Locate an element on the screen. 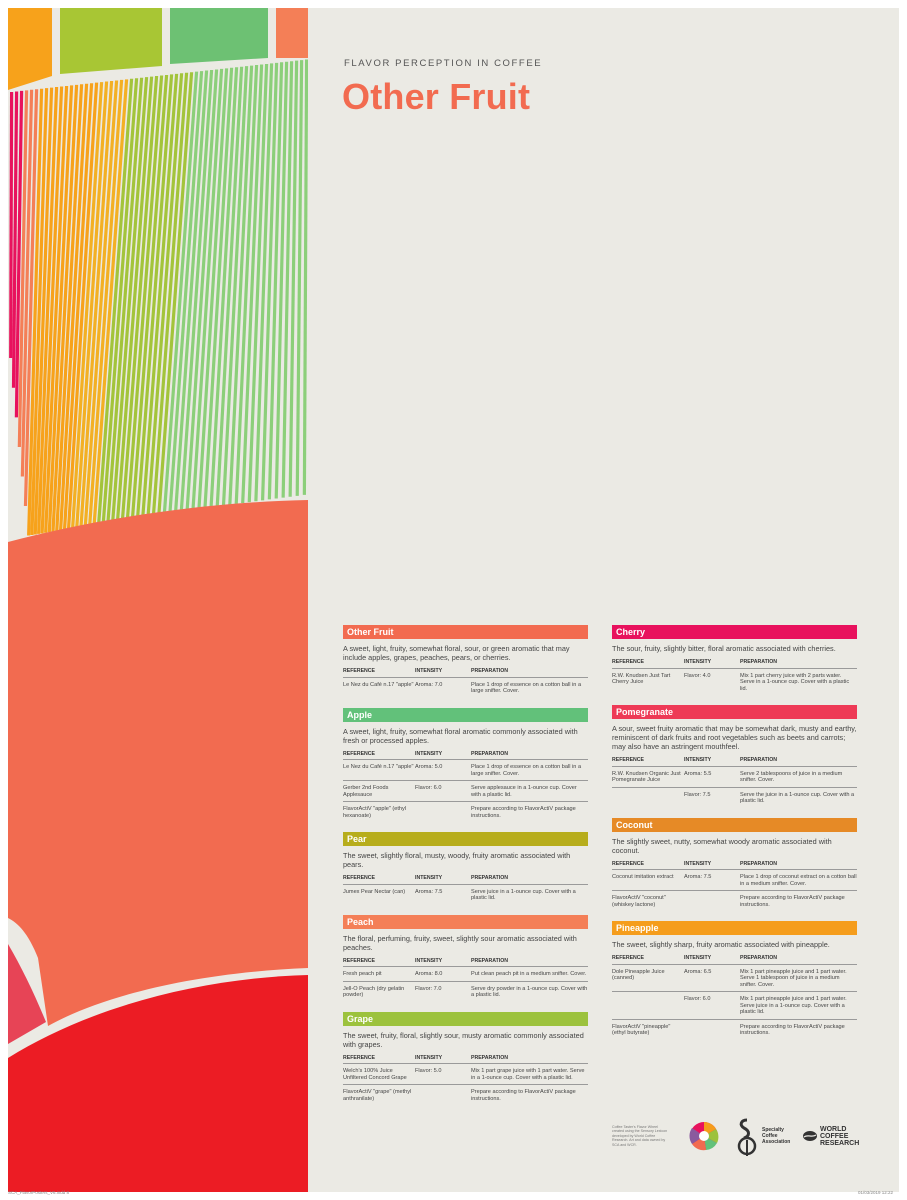  wheel-segment-pink is located at coordinates (27, 994).